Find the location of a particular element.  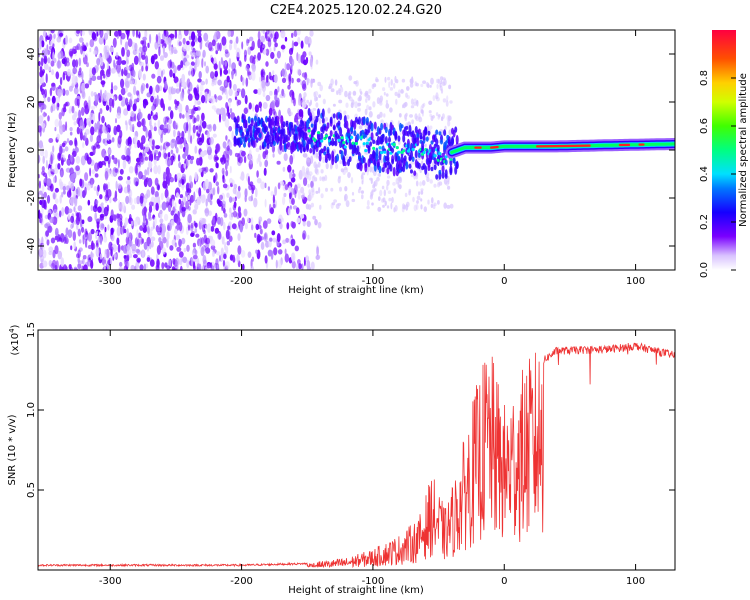

colorbar-gradient is located at coordinates (724, 150).